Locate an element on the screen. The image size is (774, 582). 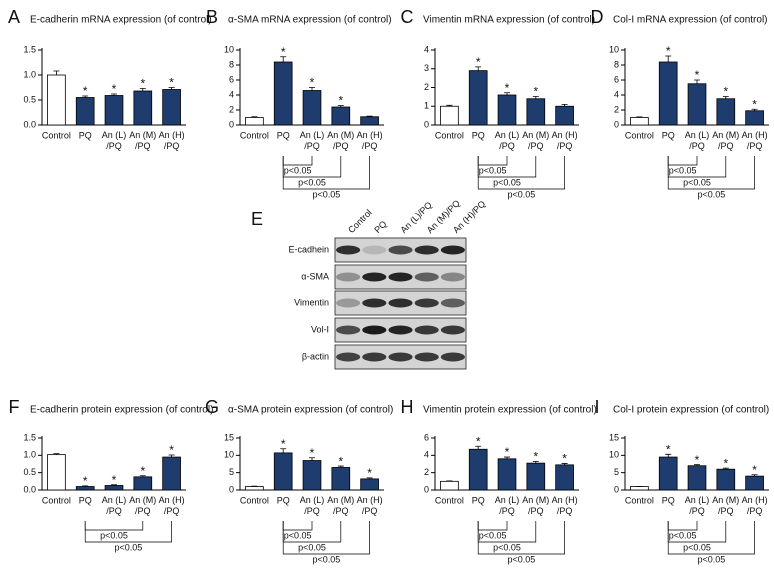
chart-title: Vimentin mRNA expression (of control) is located at coordinates (509, 20).